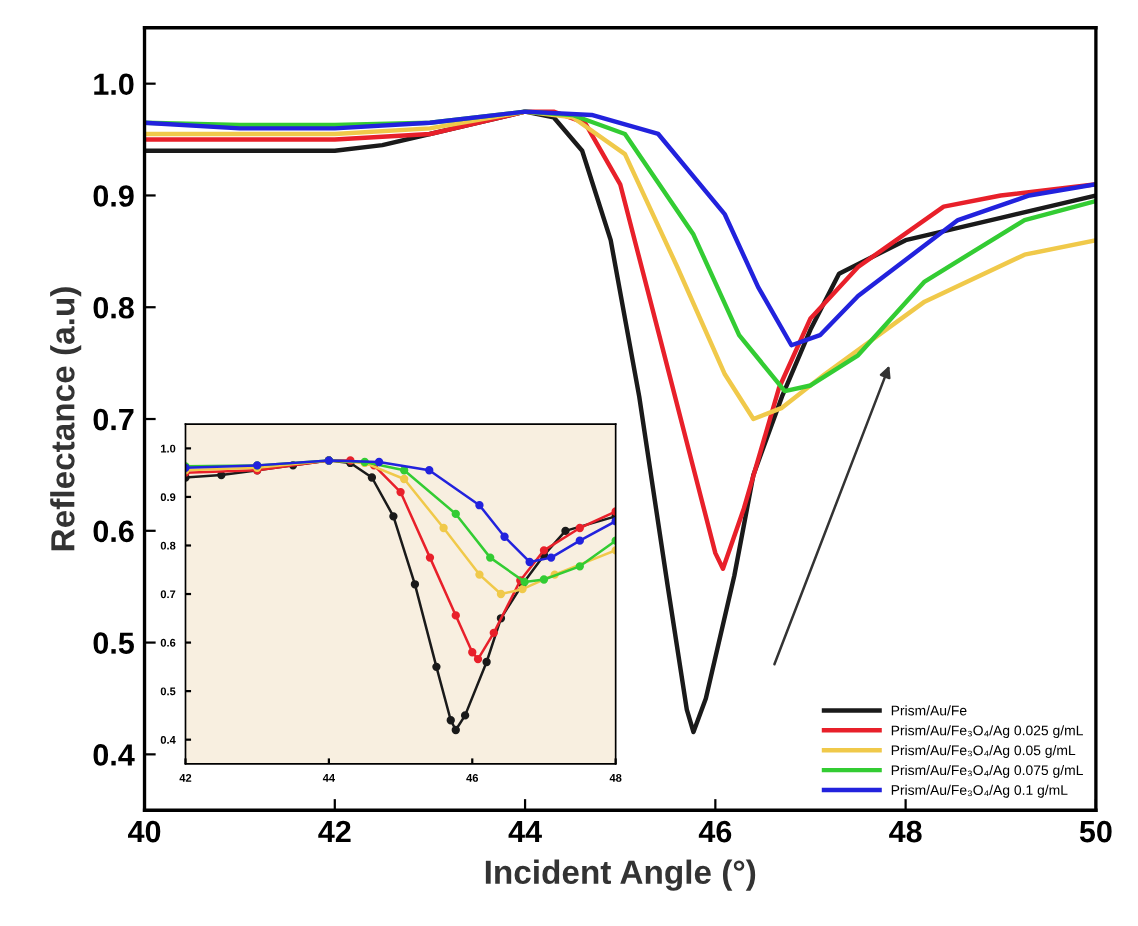 The height and width of the screenshot is (926, 1138). What do you see at coordinates (525, 832) in the screenshot?
I see `x-tick-label: 44` at bounding box center [525, 832].